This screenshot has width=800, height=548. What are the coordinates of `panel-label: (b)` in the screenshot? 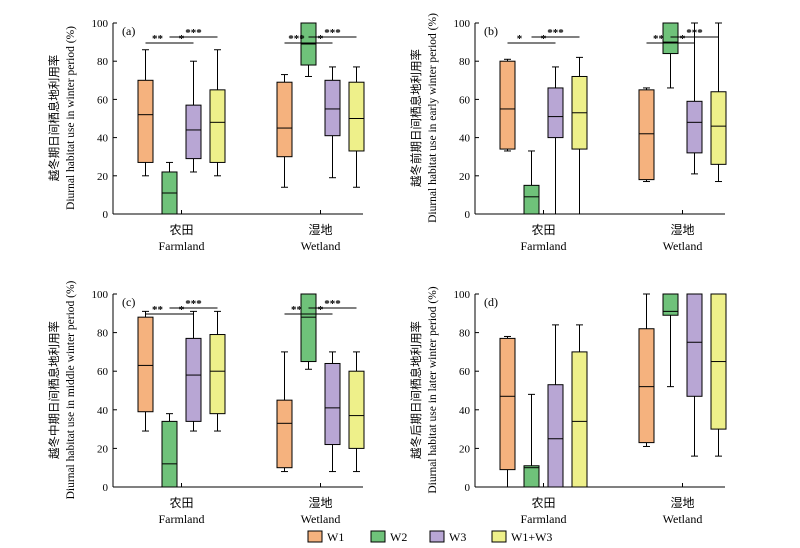 It's located at (491, 31).